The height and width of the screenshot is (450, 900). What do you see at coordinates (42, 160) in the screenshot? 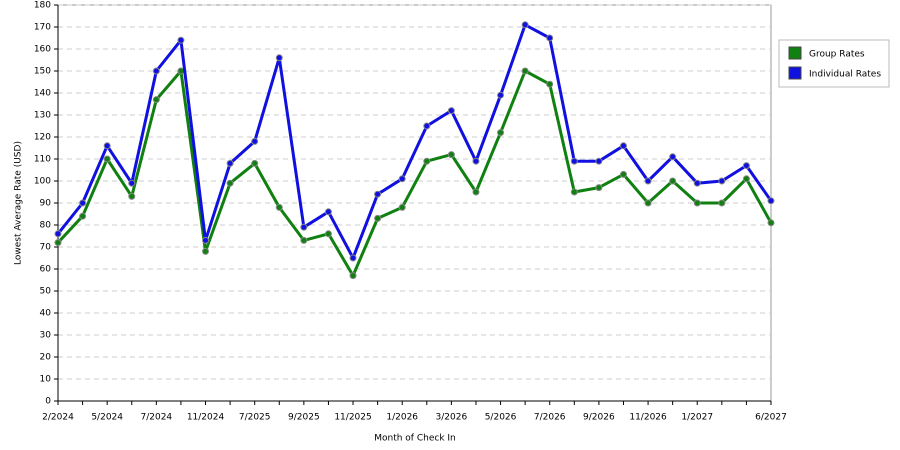
I see `y-tick-label: 110` at bounding box center [42, 160].